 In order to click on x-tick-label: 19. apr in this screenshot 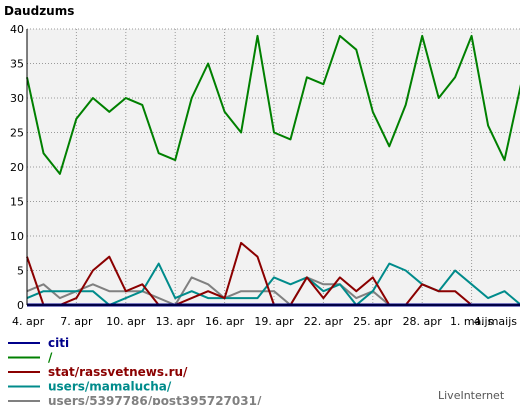, I will do `click(274, 321)`.